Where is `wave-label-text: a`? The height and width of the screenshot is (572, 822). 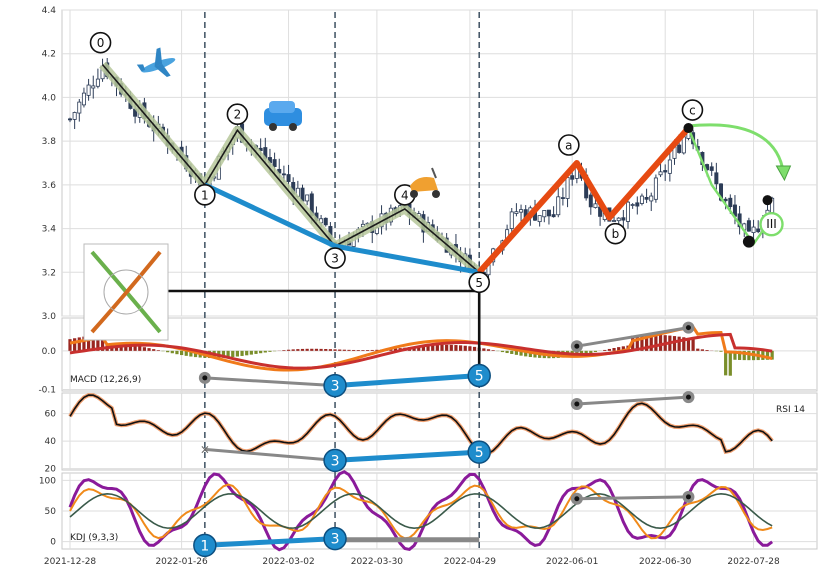 wave-label-text: a is located at coordinates (568, 146).